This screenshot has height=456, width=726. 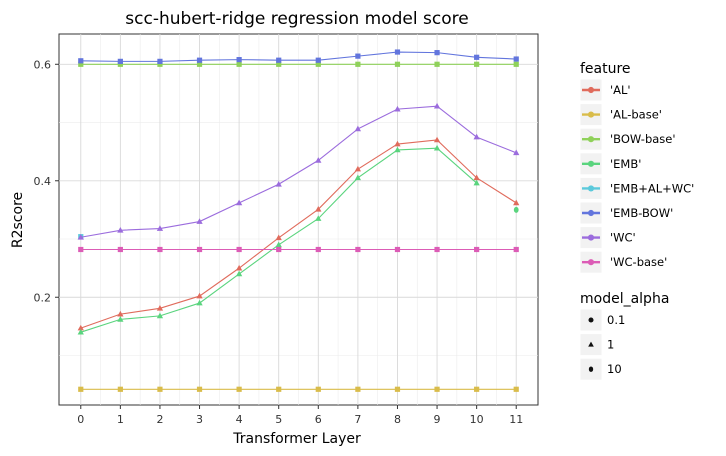 I want to click on legend-entry-wc-base: 'WC-base', so click(x=623, y=262).